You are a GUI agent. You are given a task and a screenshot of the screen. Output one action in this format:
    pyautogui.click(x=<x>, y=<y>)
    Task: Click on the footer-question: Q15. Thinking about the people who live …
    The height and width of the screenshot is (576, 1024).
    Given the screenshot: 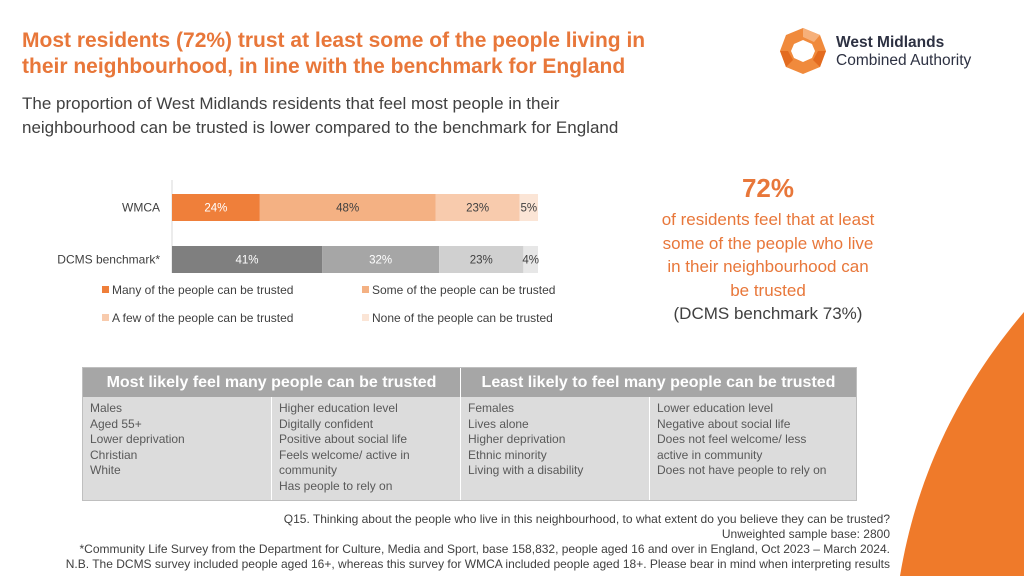 What is the action you would take?
    pyautogui.click(x=586, y=519)
    